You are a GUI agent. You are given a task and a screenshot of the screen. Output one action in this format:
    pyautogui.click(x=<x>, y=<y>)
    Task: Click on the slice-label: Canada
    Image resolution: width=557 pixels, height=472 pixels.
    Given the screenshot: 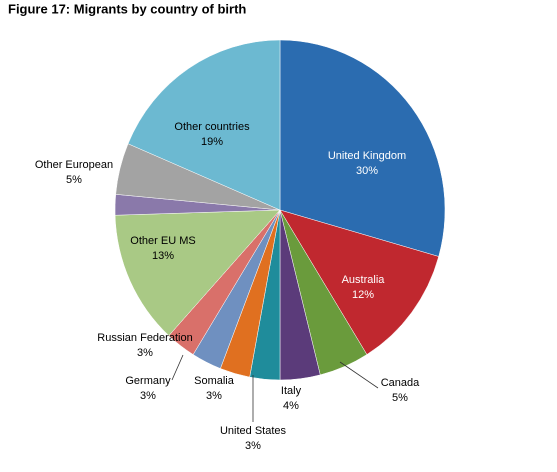 What is the action you would take?
    pyautogui.click(x=400, y=383)
    